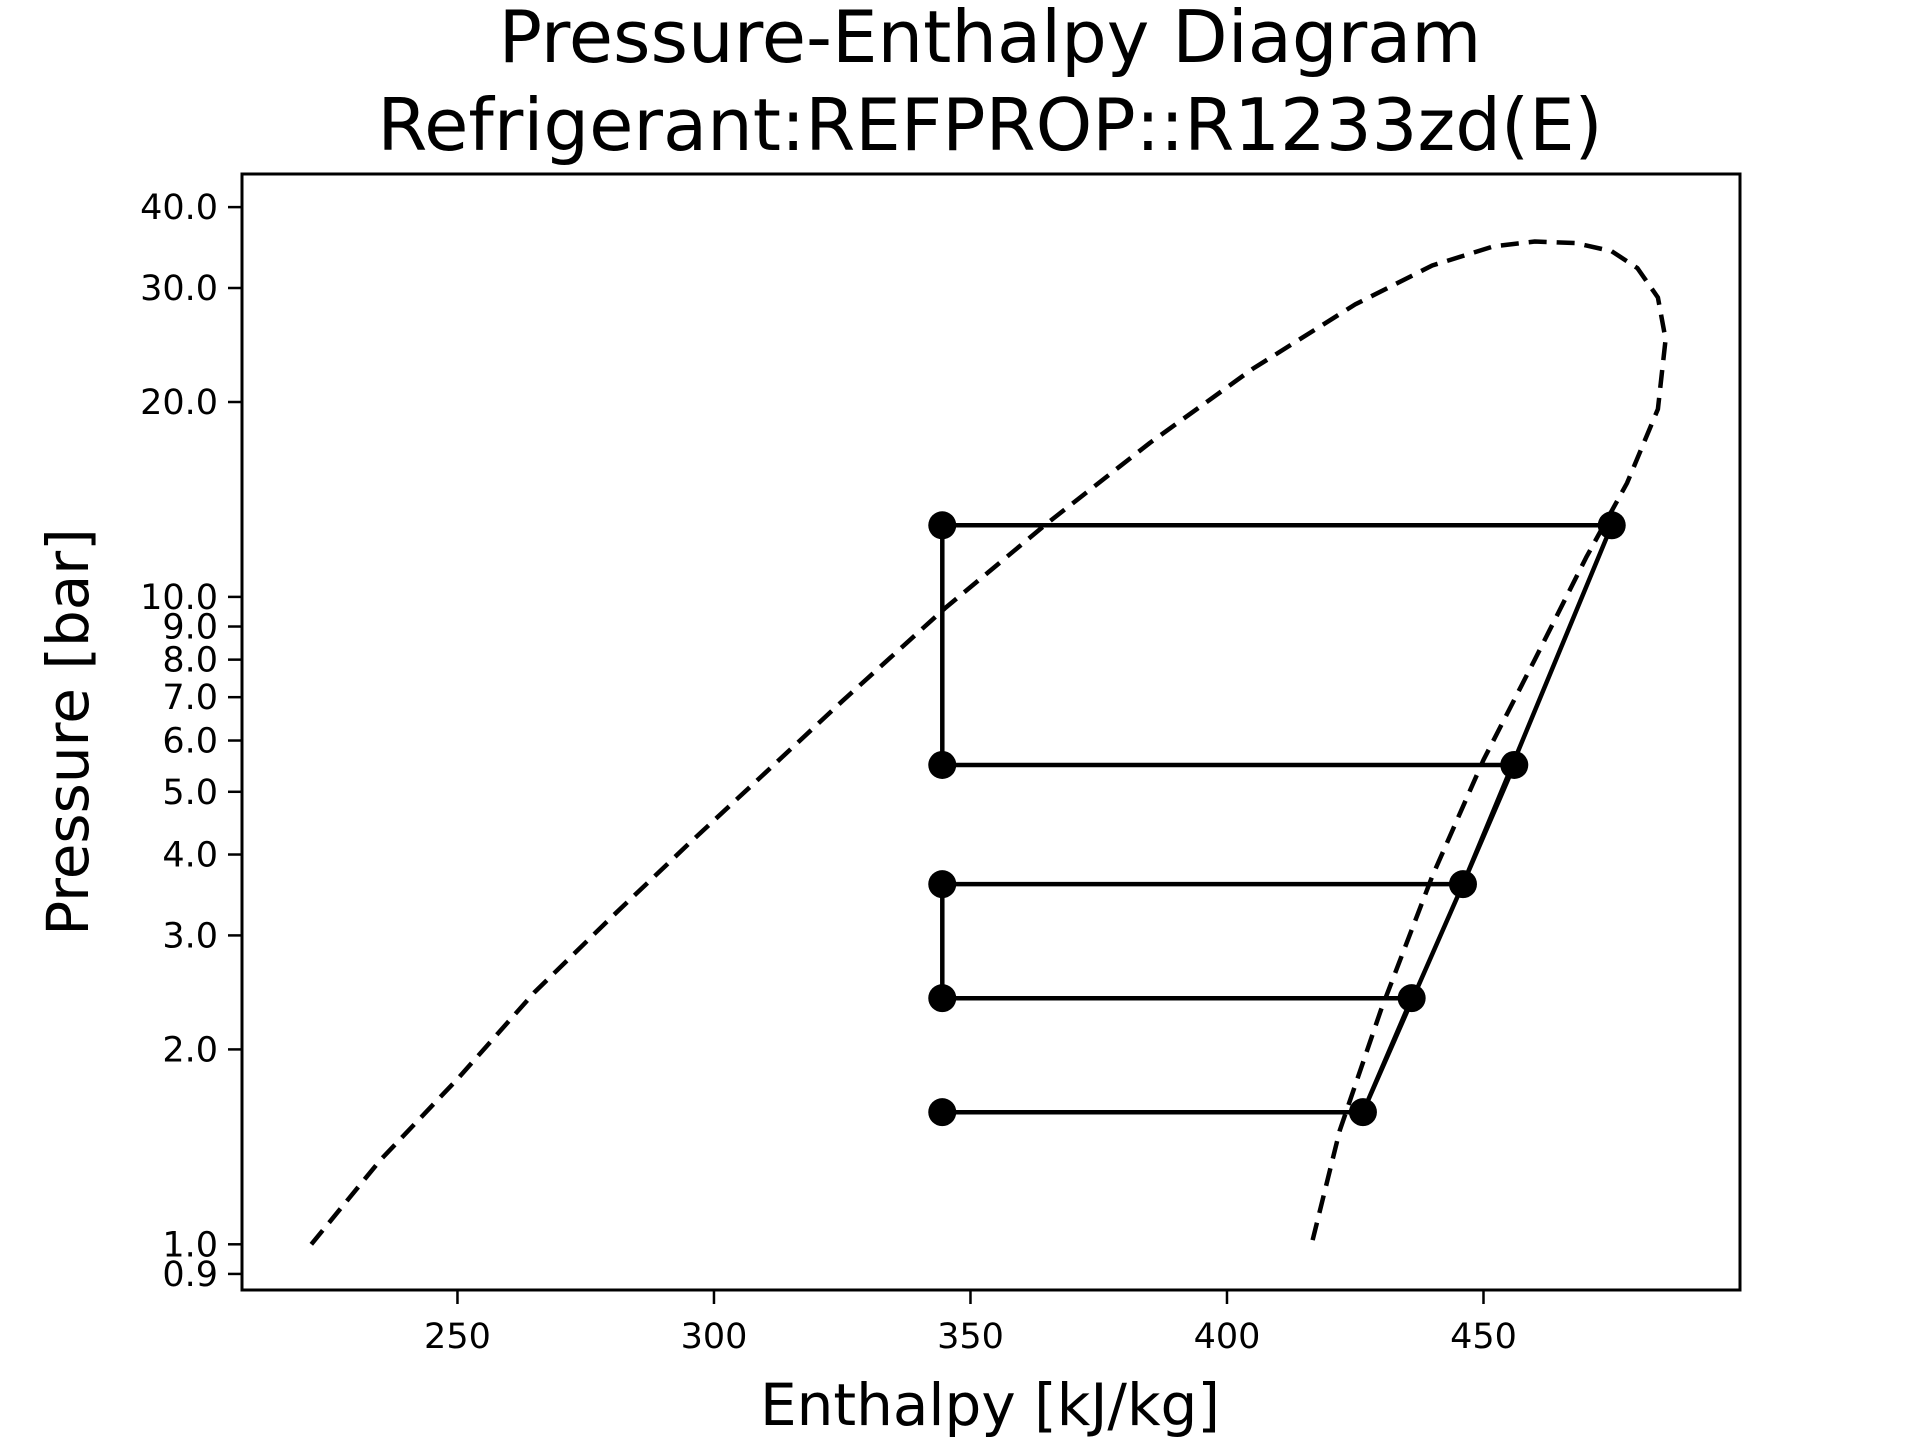 This screenshot has height=1440, width=1920. I want to click on y-tick-label: 4.0, so click(190, 856).